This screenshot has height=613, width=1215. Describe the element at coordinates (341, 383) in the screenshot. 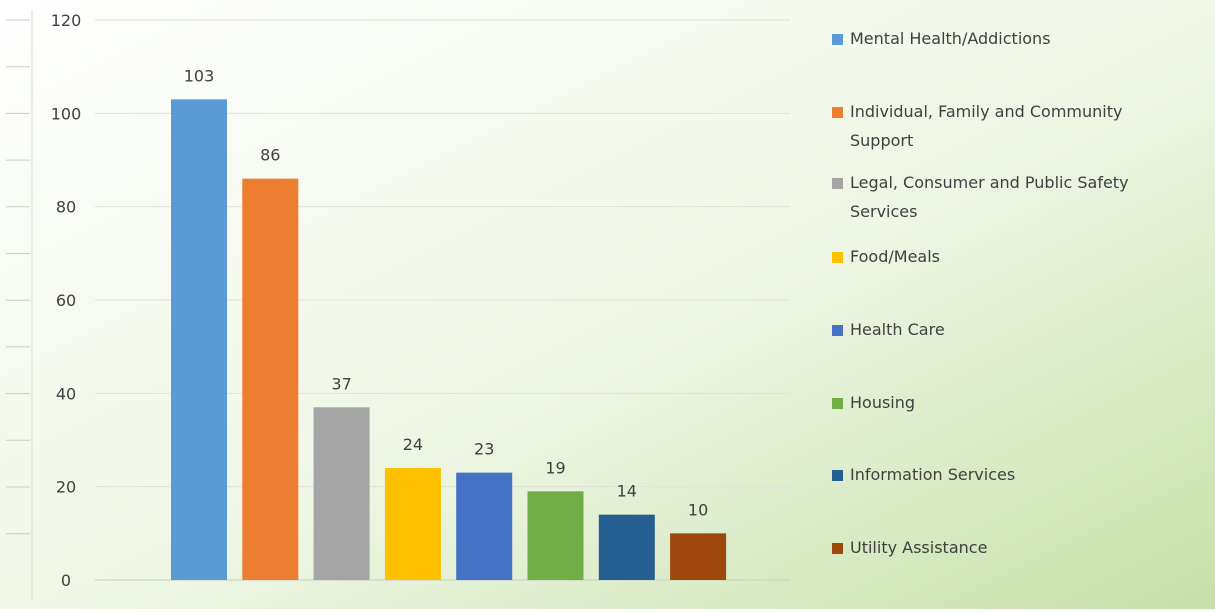

I see `data-label: 37` at that location.